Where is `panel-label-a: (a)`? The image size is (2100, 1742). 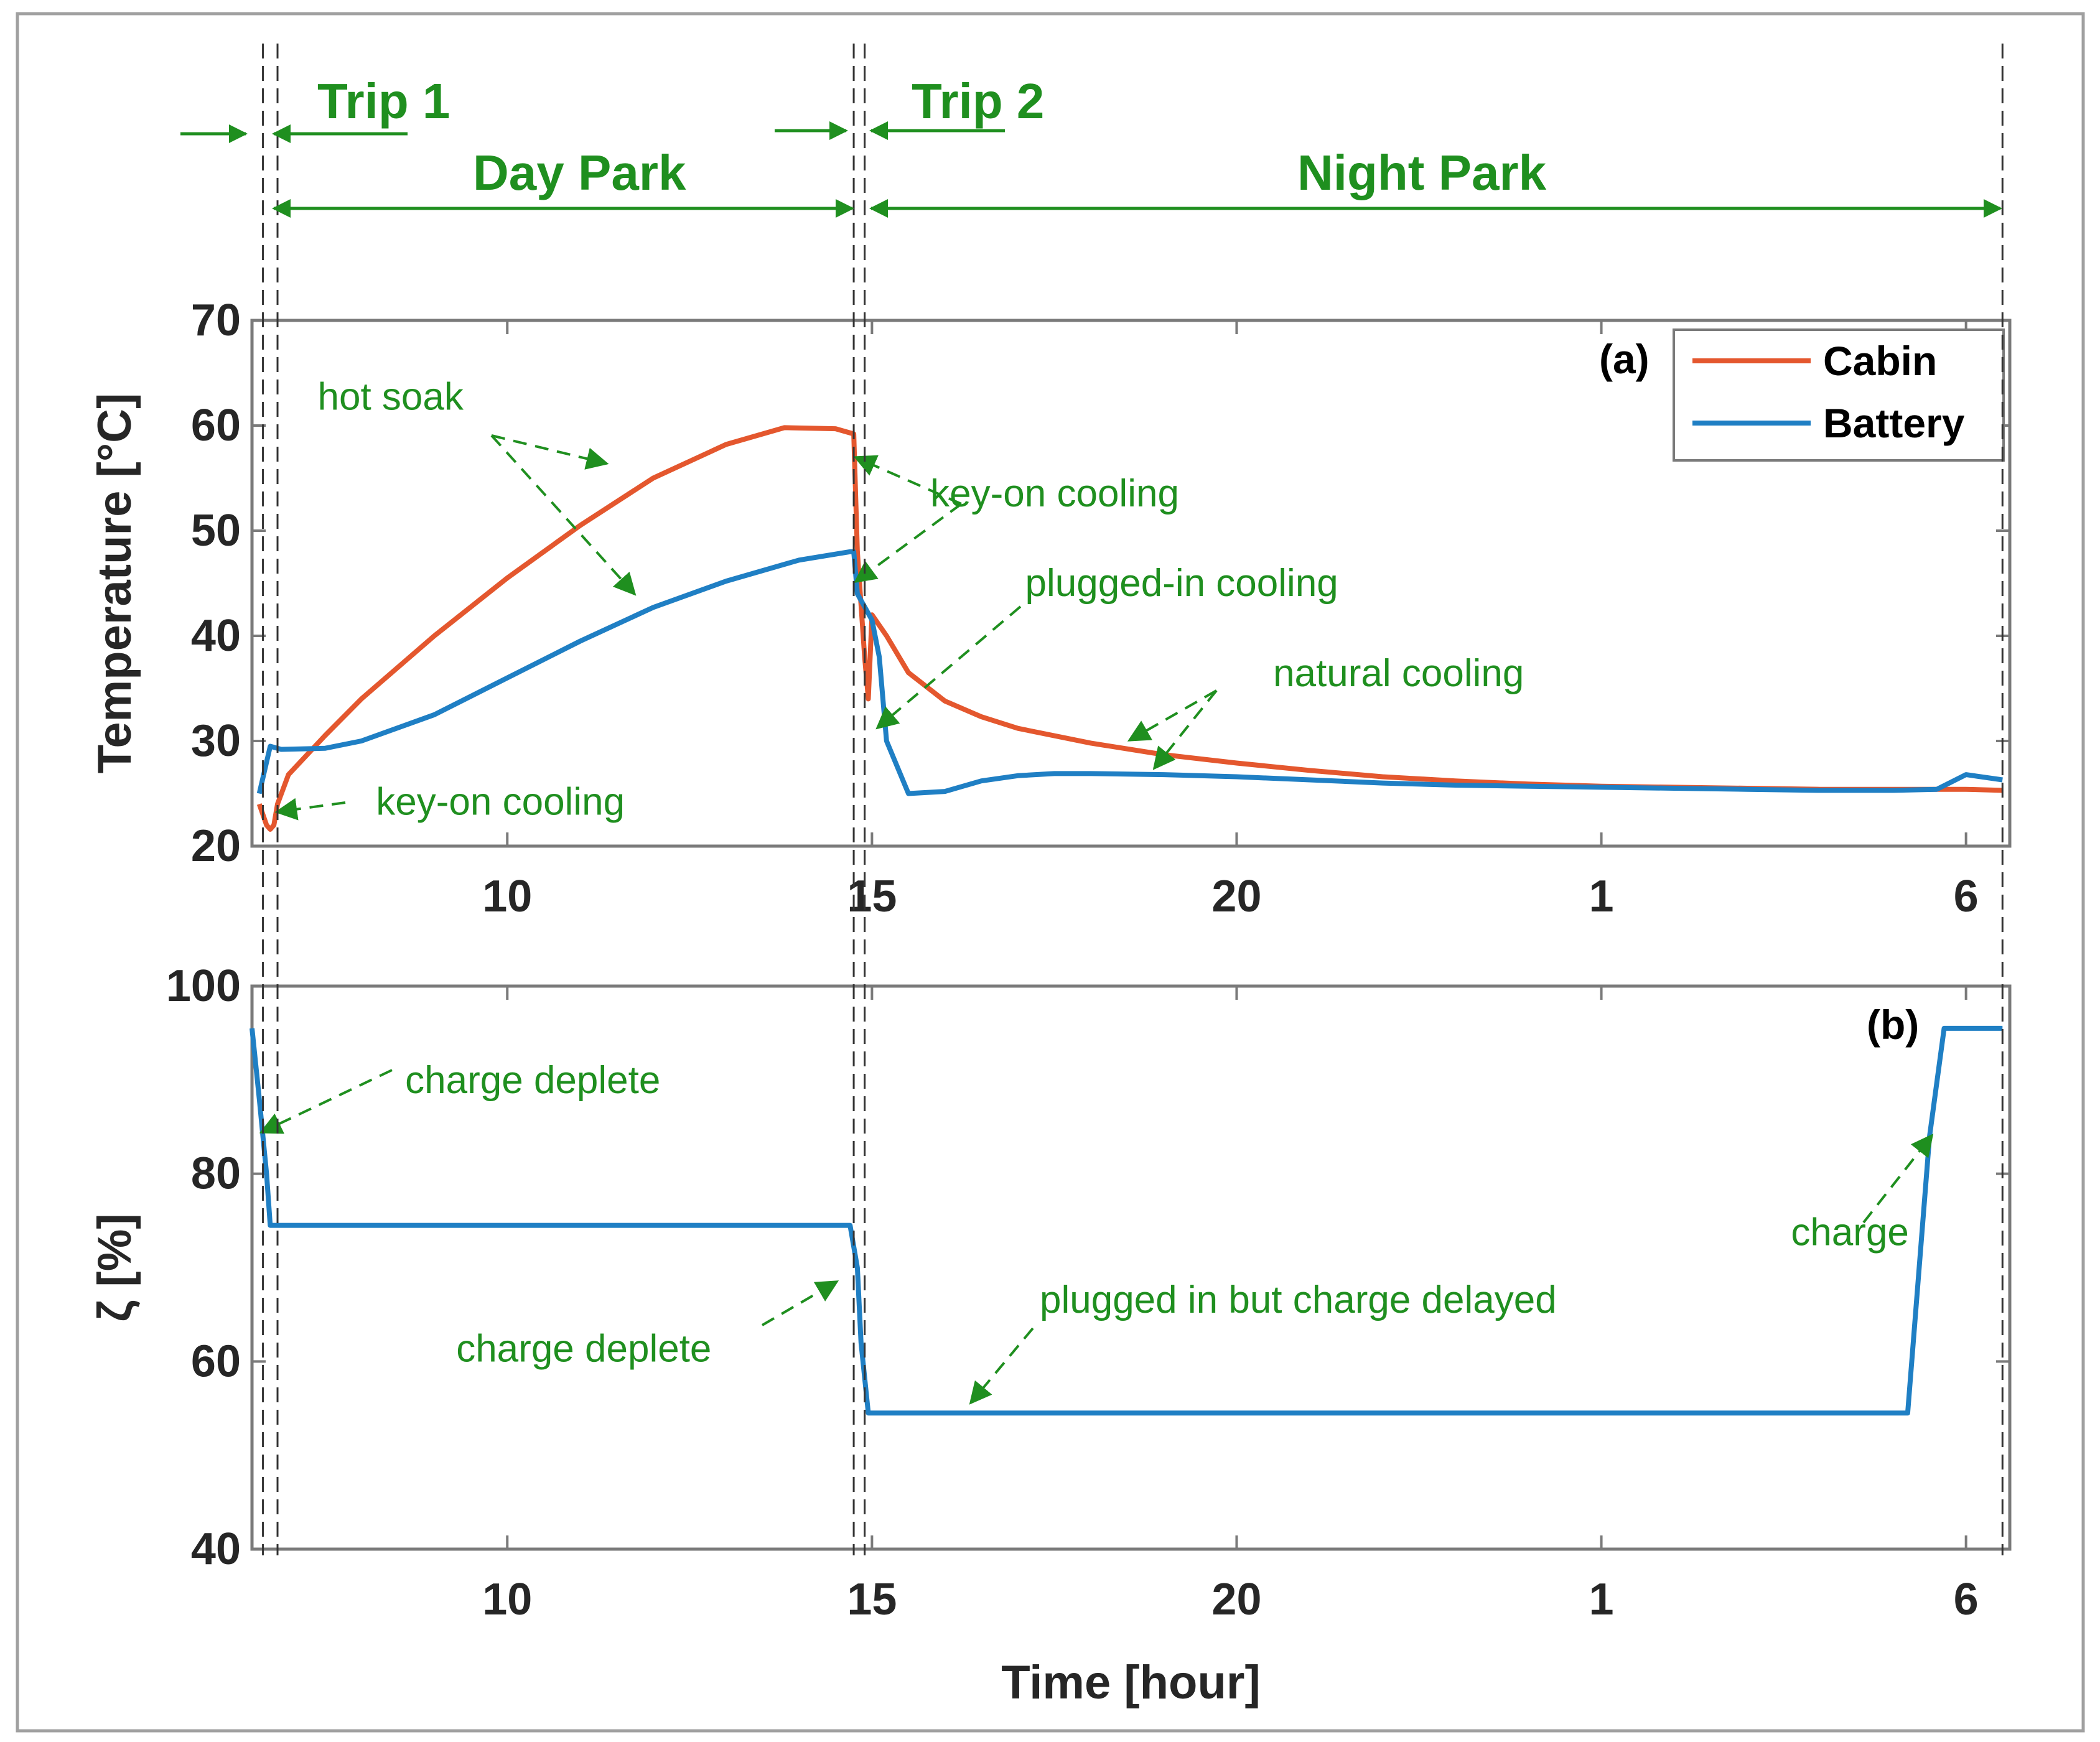
panel-label-a: (a) is located at coordinates (1624, 359).